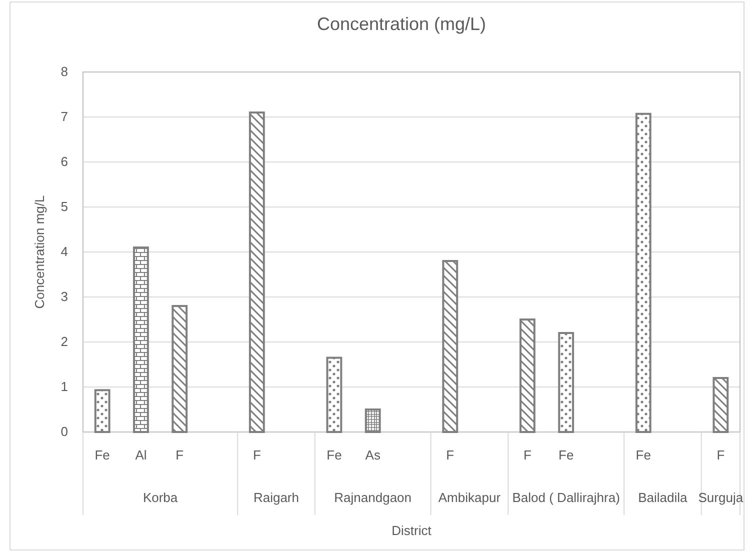  Describe the element at coordinates (160, 497) in the screenshot. I see `text: Korba` at that location.